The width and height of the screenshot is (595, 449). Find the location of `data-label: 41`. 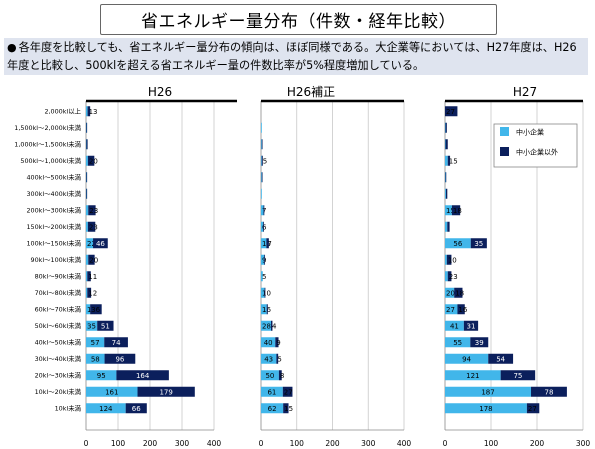

data-label: 41 is located at coordinates (454, 326).